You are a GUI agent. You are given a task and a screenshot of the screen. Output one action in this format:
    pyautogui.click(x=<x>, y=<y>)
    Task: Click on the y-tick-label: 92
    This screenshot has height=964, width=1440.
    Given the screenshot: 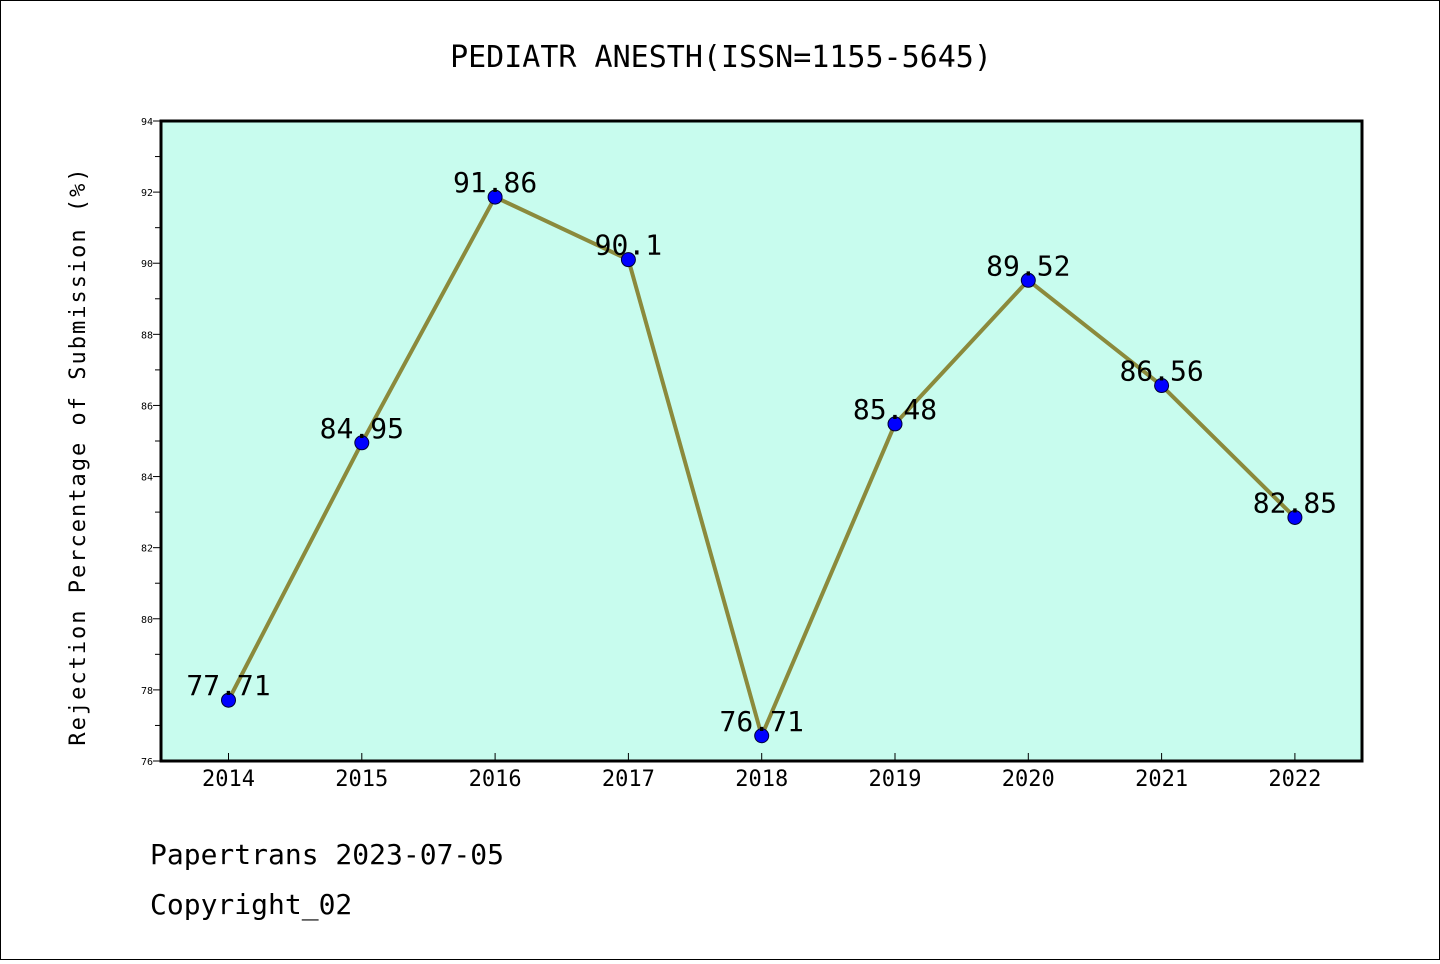 What is the action you would take?
    pyautogui.click(x=147, y=193)
    